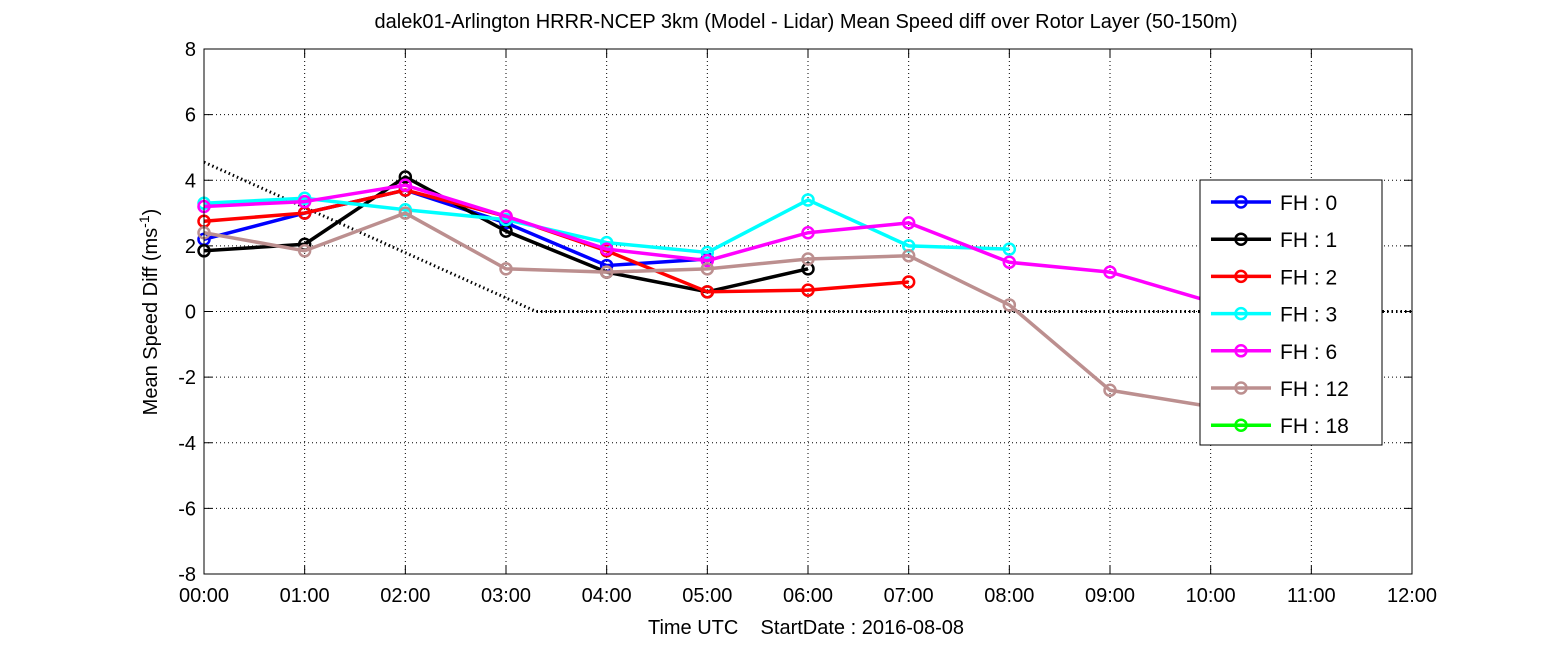  Describe the element at coordinates (151, 212) in the screenshot. I see `y-axis-label-close: )` at that location.